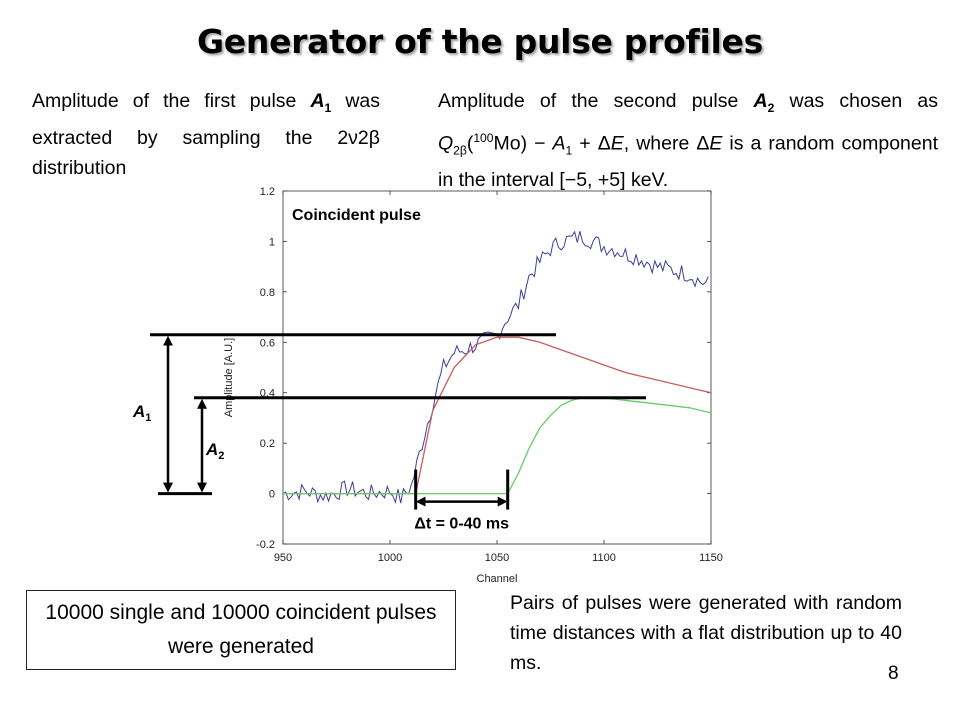 The width and height of the screenshot is (960, 720). I want to click on a2-label: A2, so click(214, 451).